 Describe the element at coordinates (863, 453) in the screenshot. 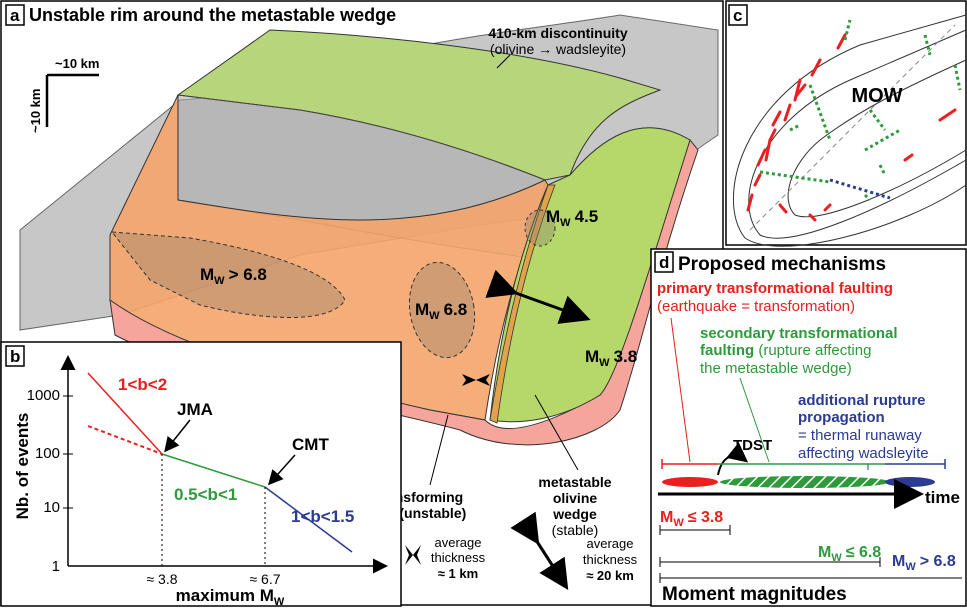

I see `additional-line-4: affecting wadsleyite` at that location.